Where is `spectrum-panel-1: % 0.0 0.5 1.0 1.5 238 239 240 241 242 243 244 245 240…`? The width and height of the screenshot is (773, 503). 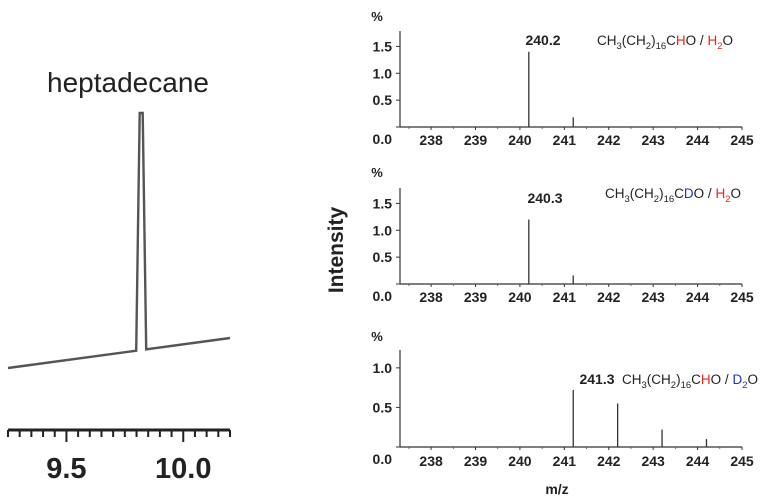 spectrum-panel-1: % 0.0 0.5 1.0 1.5 238 239 240 241 242 243 244 245 240… is located at coordinates (562, 78).